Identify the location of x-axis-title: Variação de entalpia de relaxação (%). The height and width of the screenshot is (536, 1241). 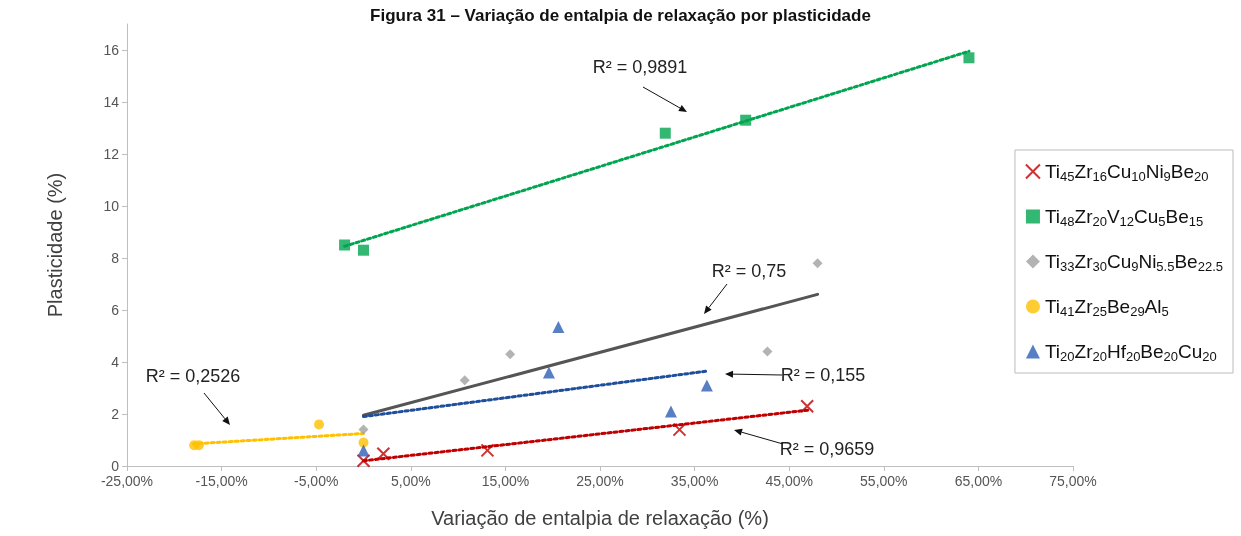
(600, 518).